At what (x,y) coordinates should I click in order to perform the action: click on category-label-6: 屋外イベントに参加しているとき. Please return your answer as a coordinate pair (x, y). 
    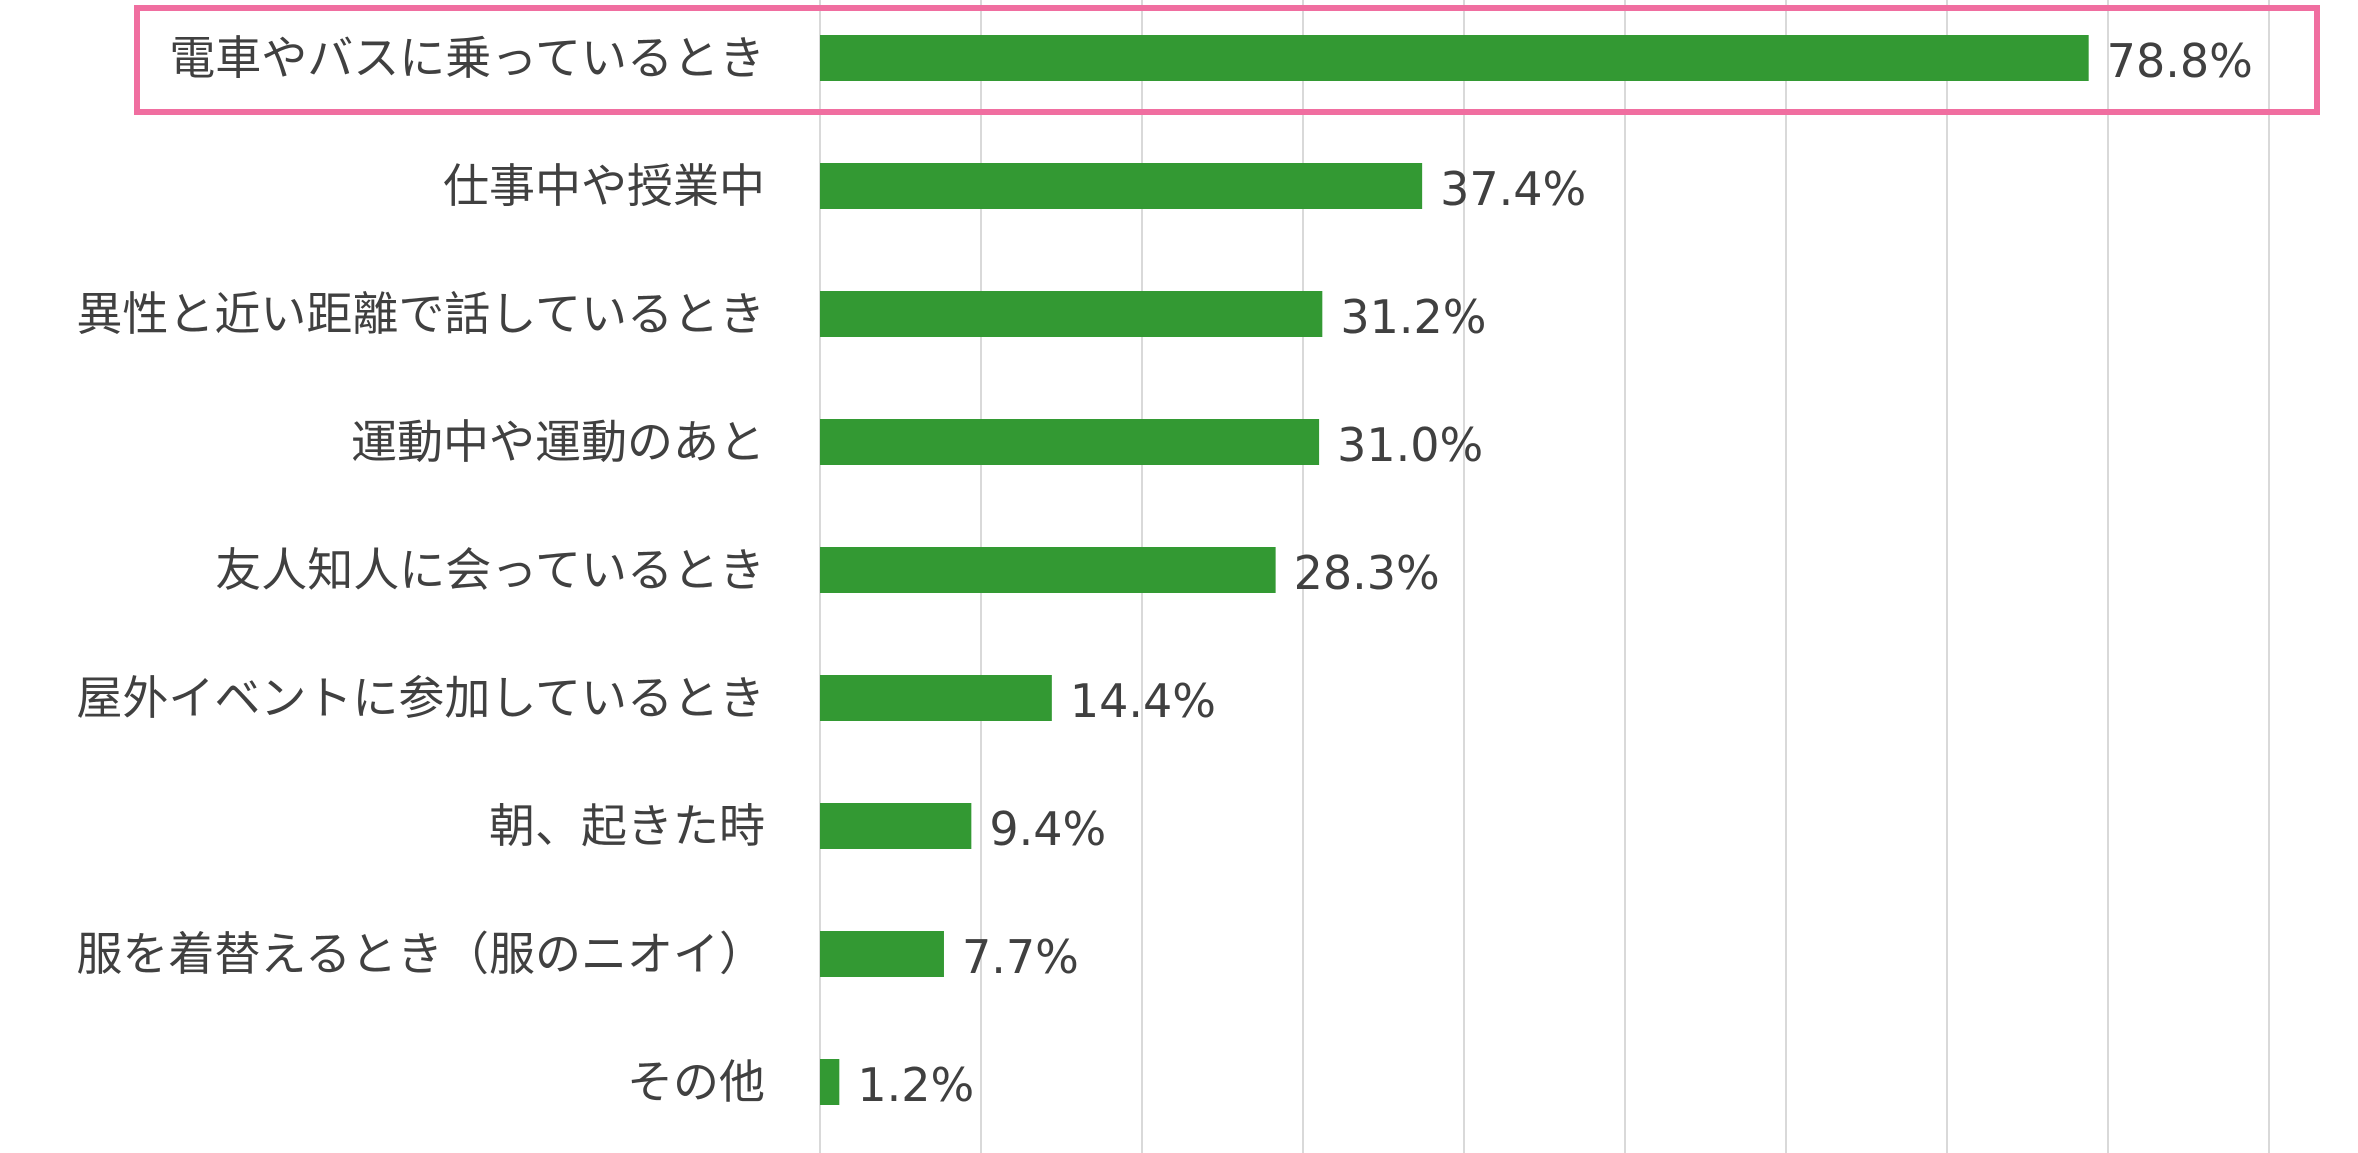
    Looking at the image, I should click on (420, 698).